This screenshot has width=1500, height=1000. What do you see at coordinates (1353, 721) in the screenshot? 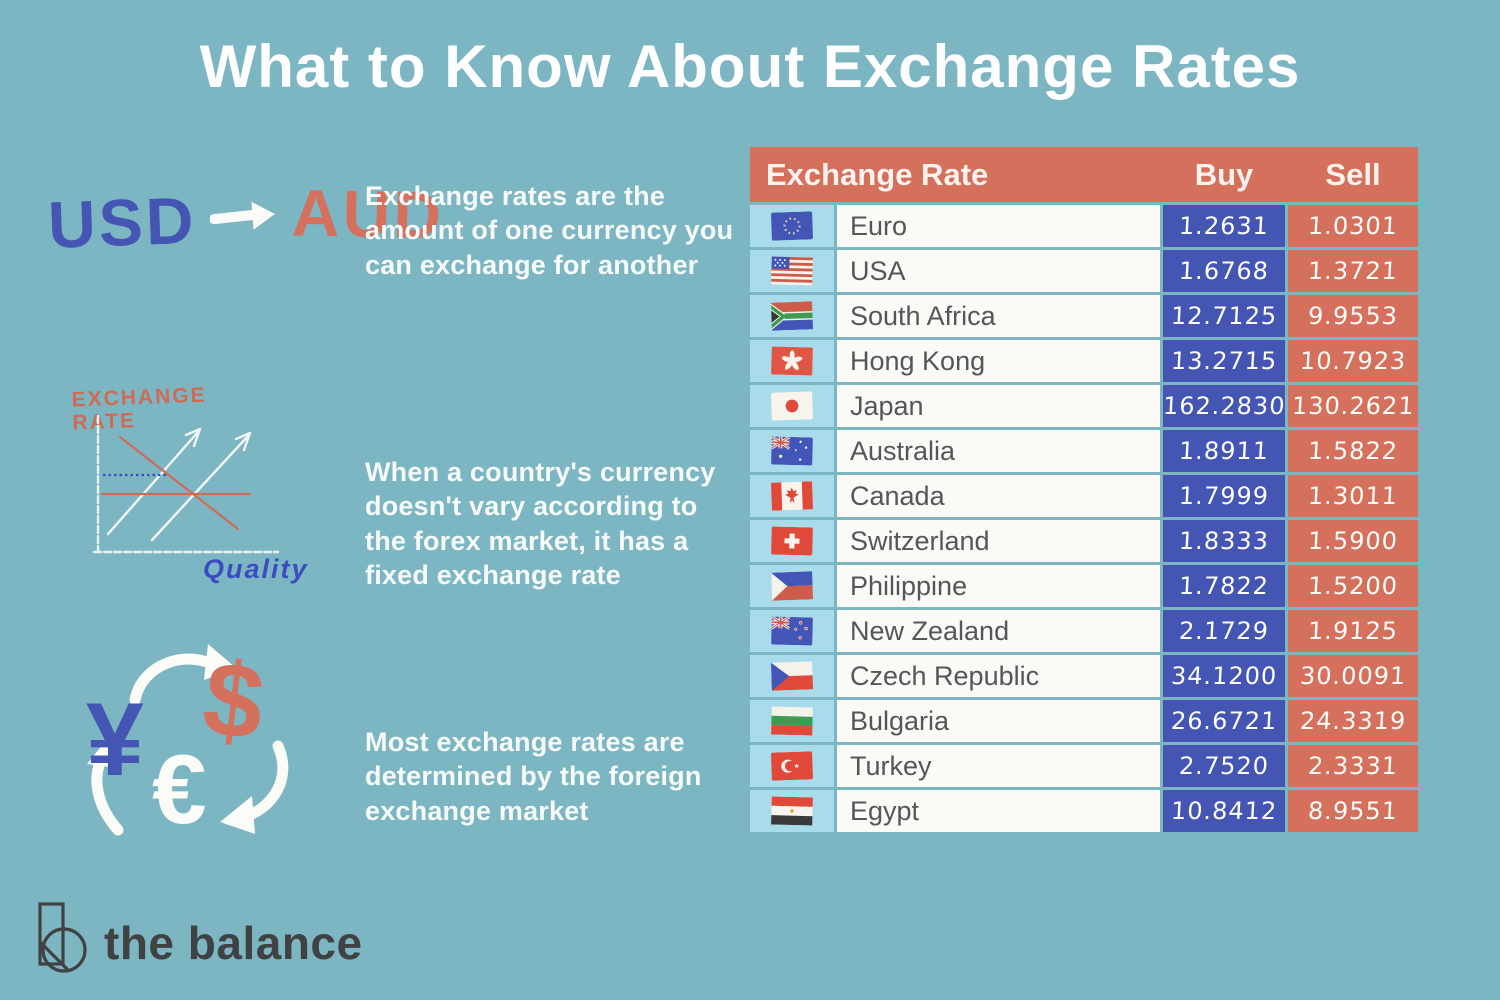
I see `sell-rate: 24.3319` at bounding box center [1353, 721].